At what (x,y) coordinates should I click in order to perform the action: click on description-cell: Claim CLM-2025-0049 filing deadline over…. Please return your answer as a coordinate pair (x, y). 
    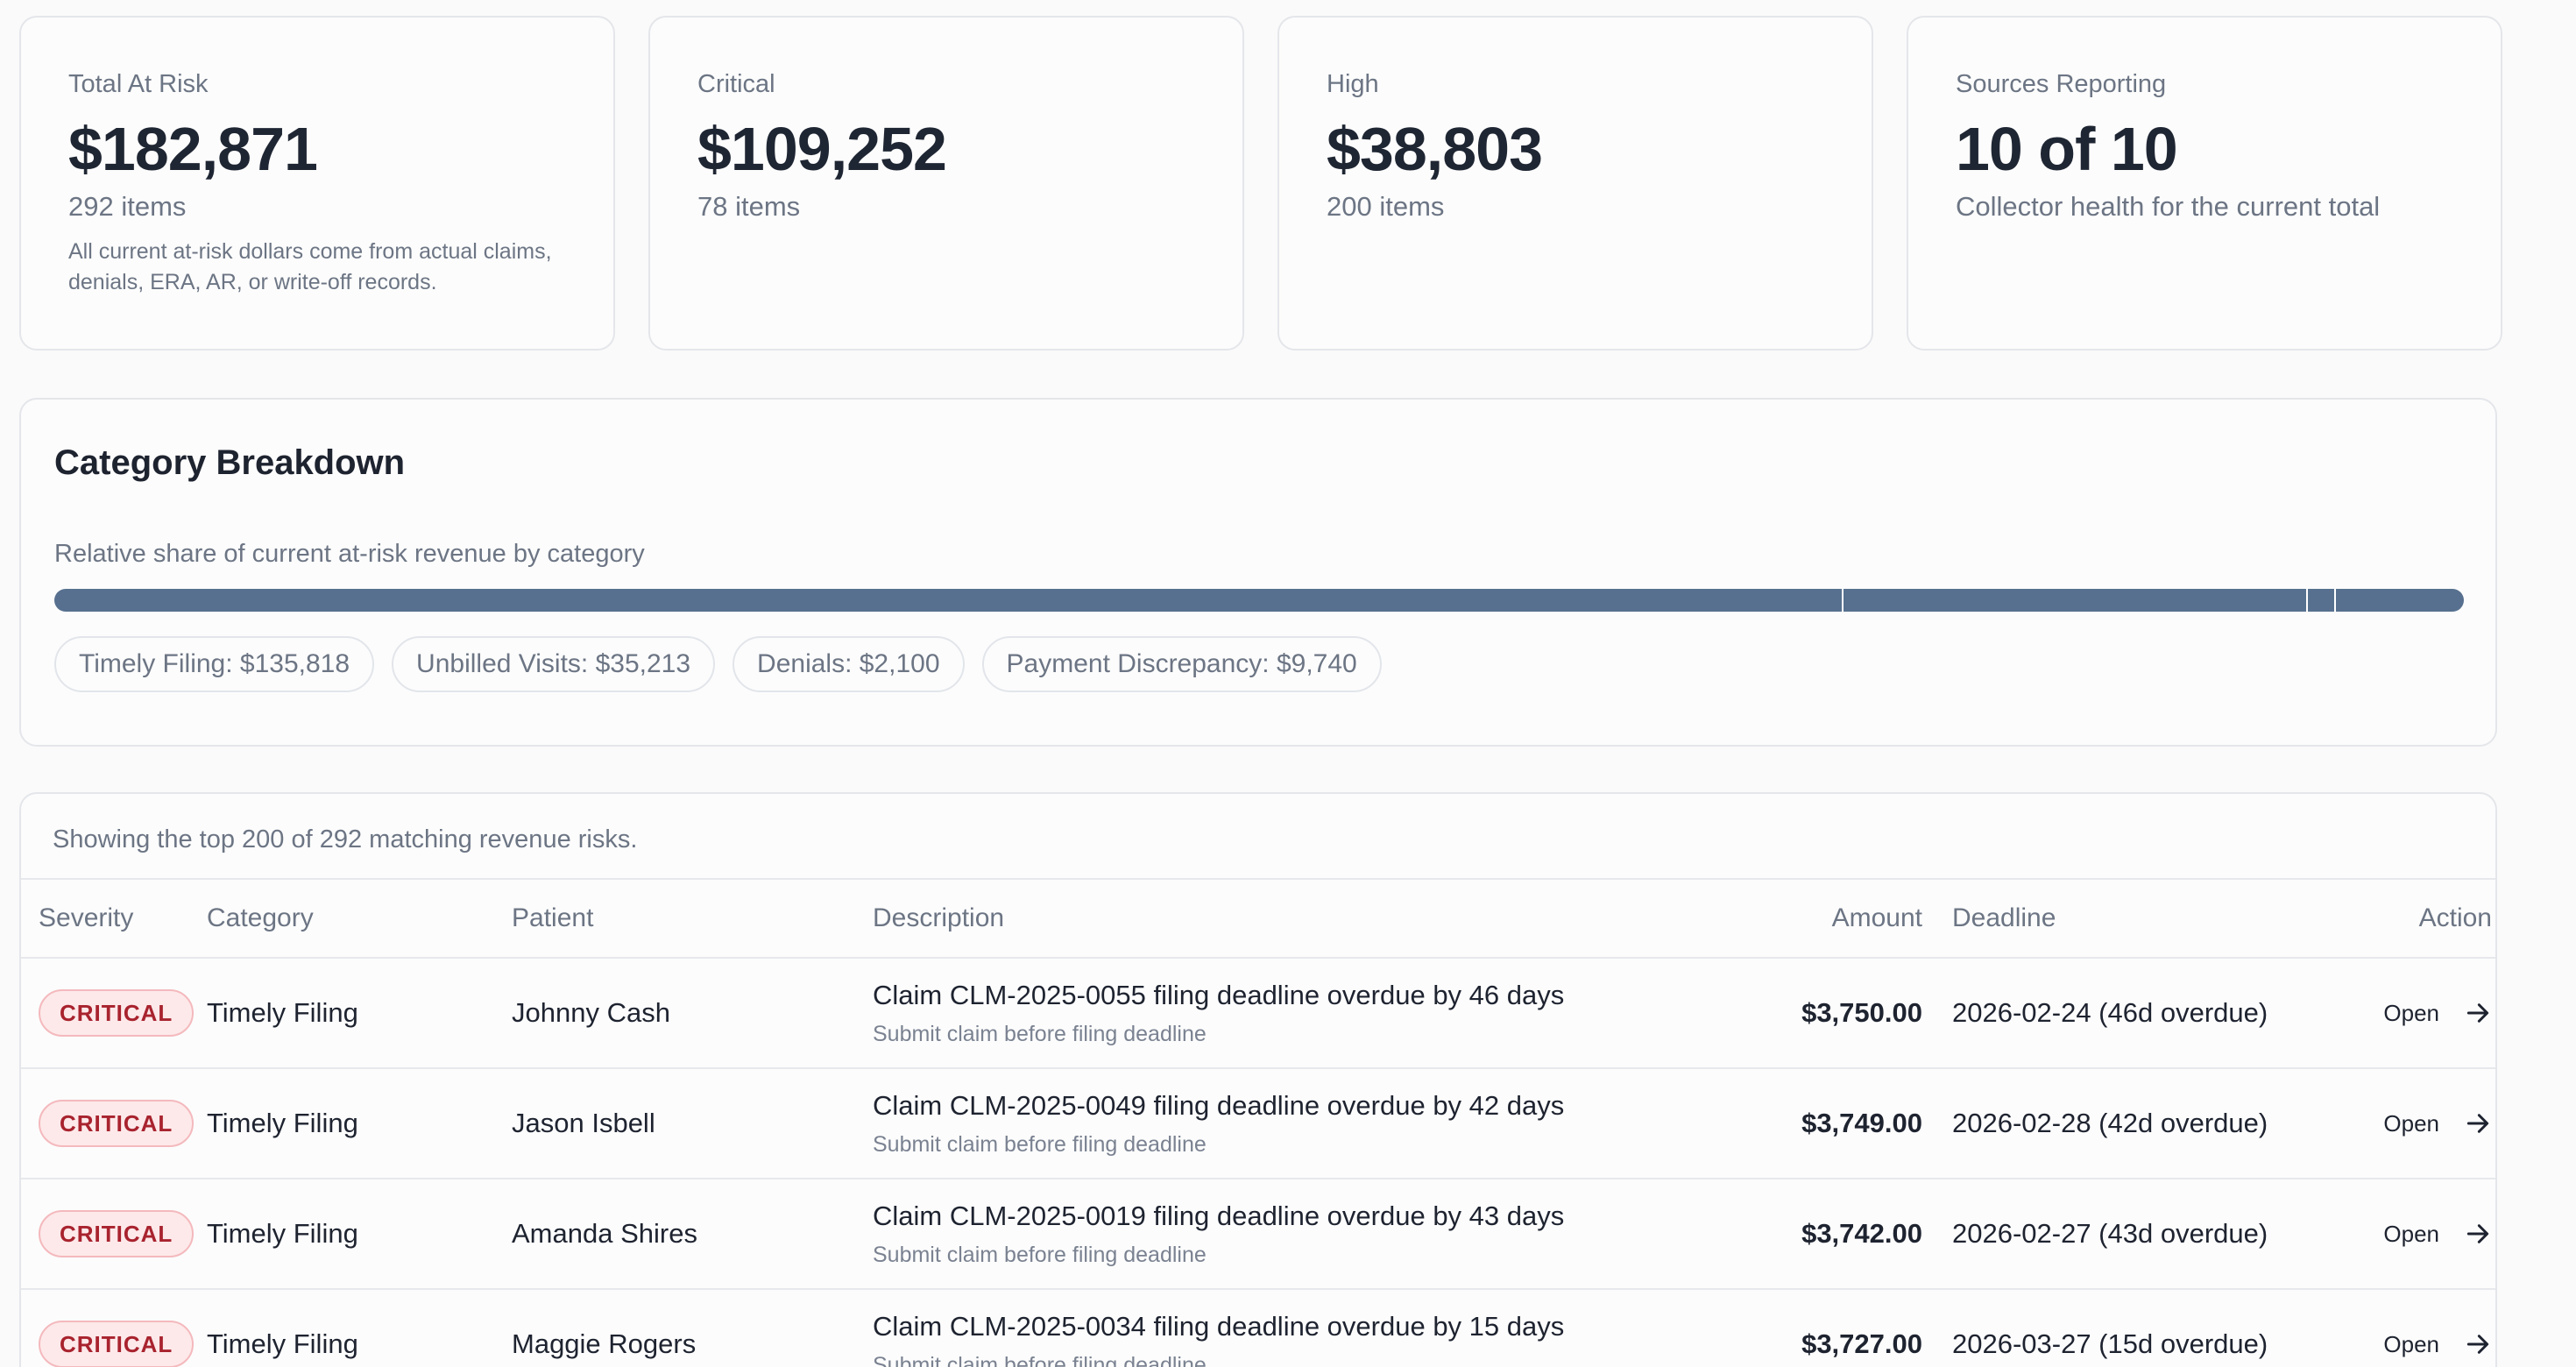
    Looking at the image, I should click on (1223, 1123).